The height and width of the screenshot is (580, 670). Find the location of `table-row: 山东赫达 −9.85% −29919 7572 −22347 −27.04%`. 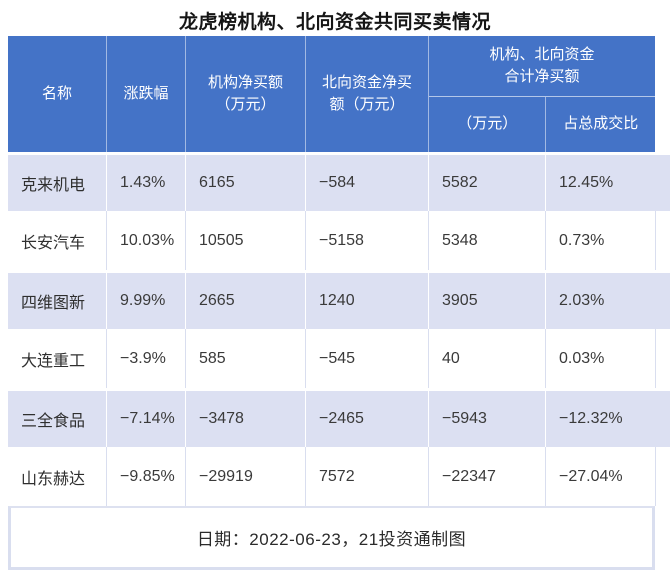

table-row: 山东赫达 −9.85% −29919 7572 −22347 −27.04% is located at coordinates (339, 476).